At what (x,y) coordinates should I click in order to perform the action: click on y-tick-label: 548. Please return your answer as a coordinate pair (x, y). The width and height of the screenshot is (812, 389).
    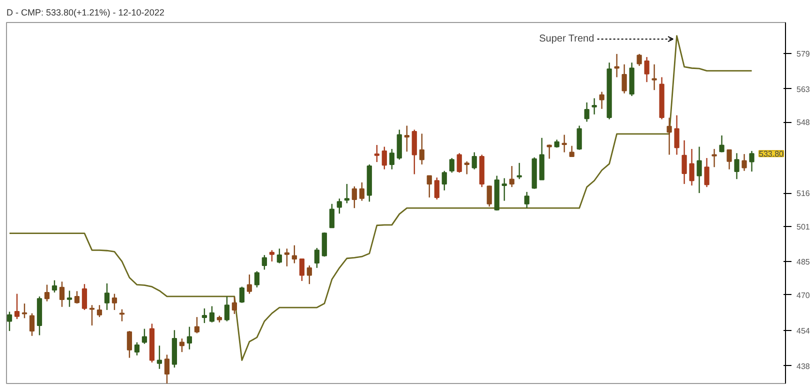
    Looking at the image, I should click on (803, 123).